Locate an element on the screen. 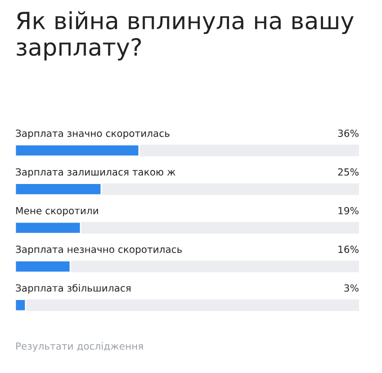  data-label: 25% is located at coordinates (348, 172).